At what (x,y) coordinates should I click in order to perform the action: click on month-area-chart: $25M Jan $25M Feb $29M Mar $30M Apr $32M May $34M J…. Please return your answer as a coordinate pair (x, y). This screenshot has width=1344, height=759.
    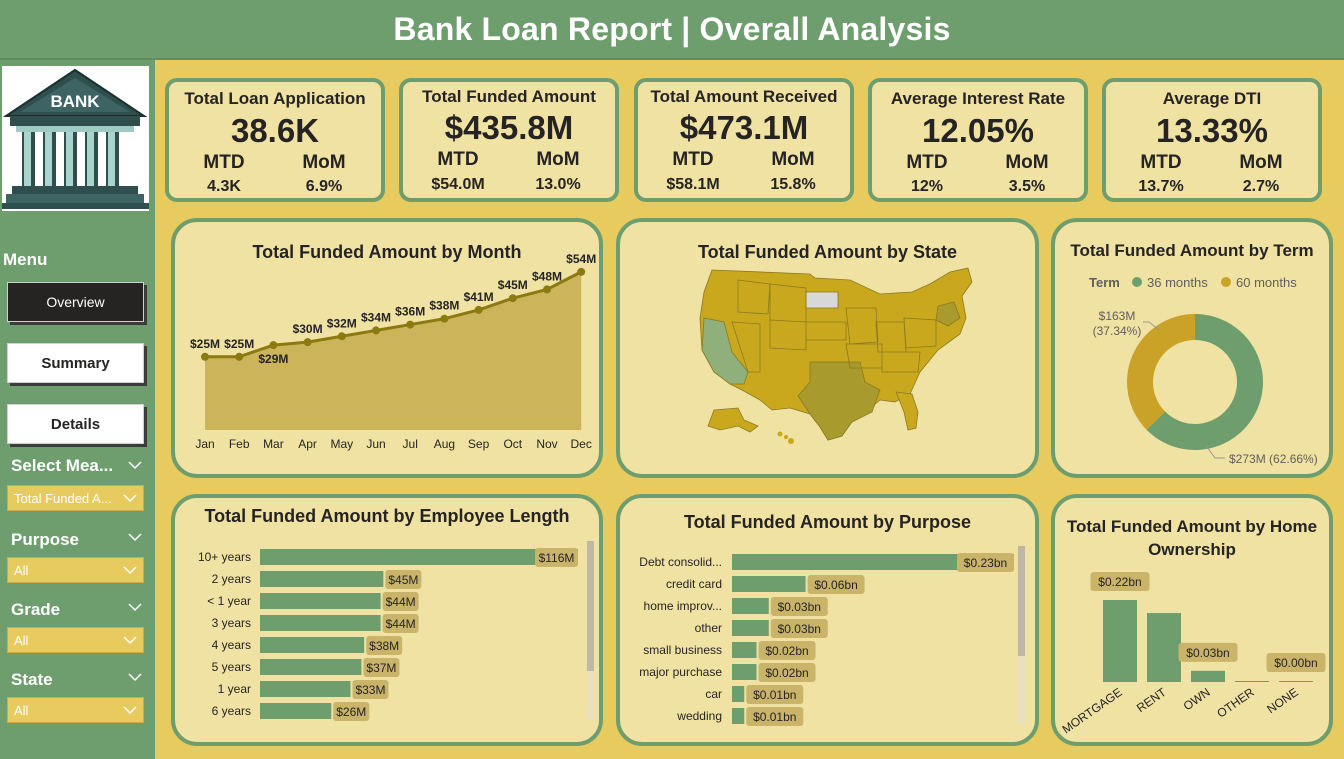
    Looking at the image, I should click on (387, 348).